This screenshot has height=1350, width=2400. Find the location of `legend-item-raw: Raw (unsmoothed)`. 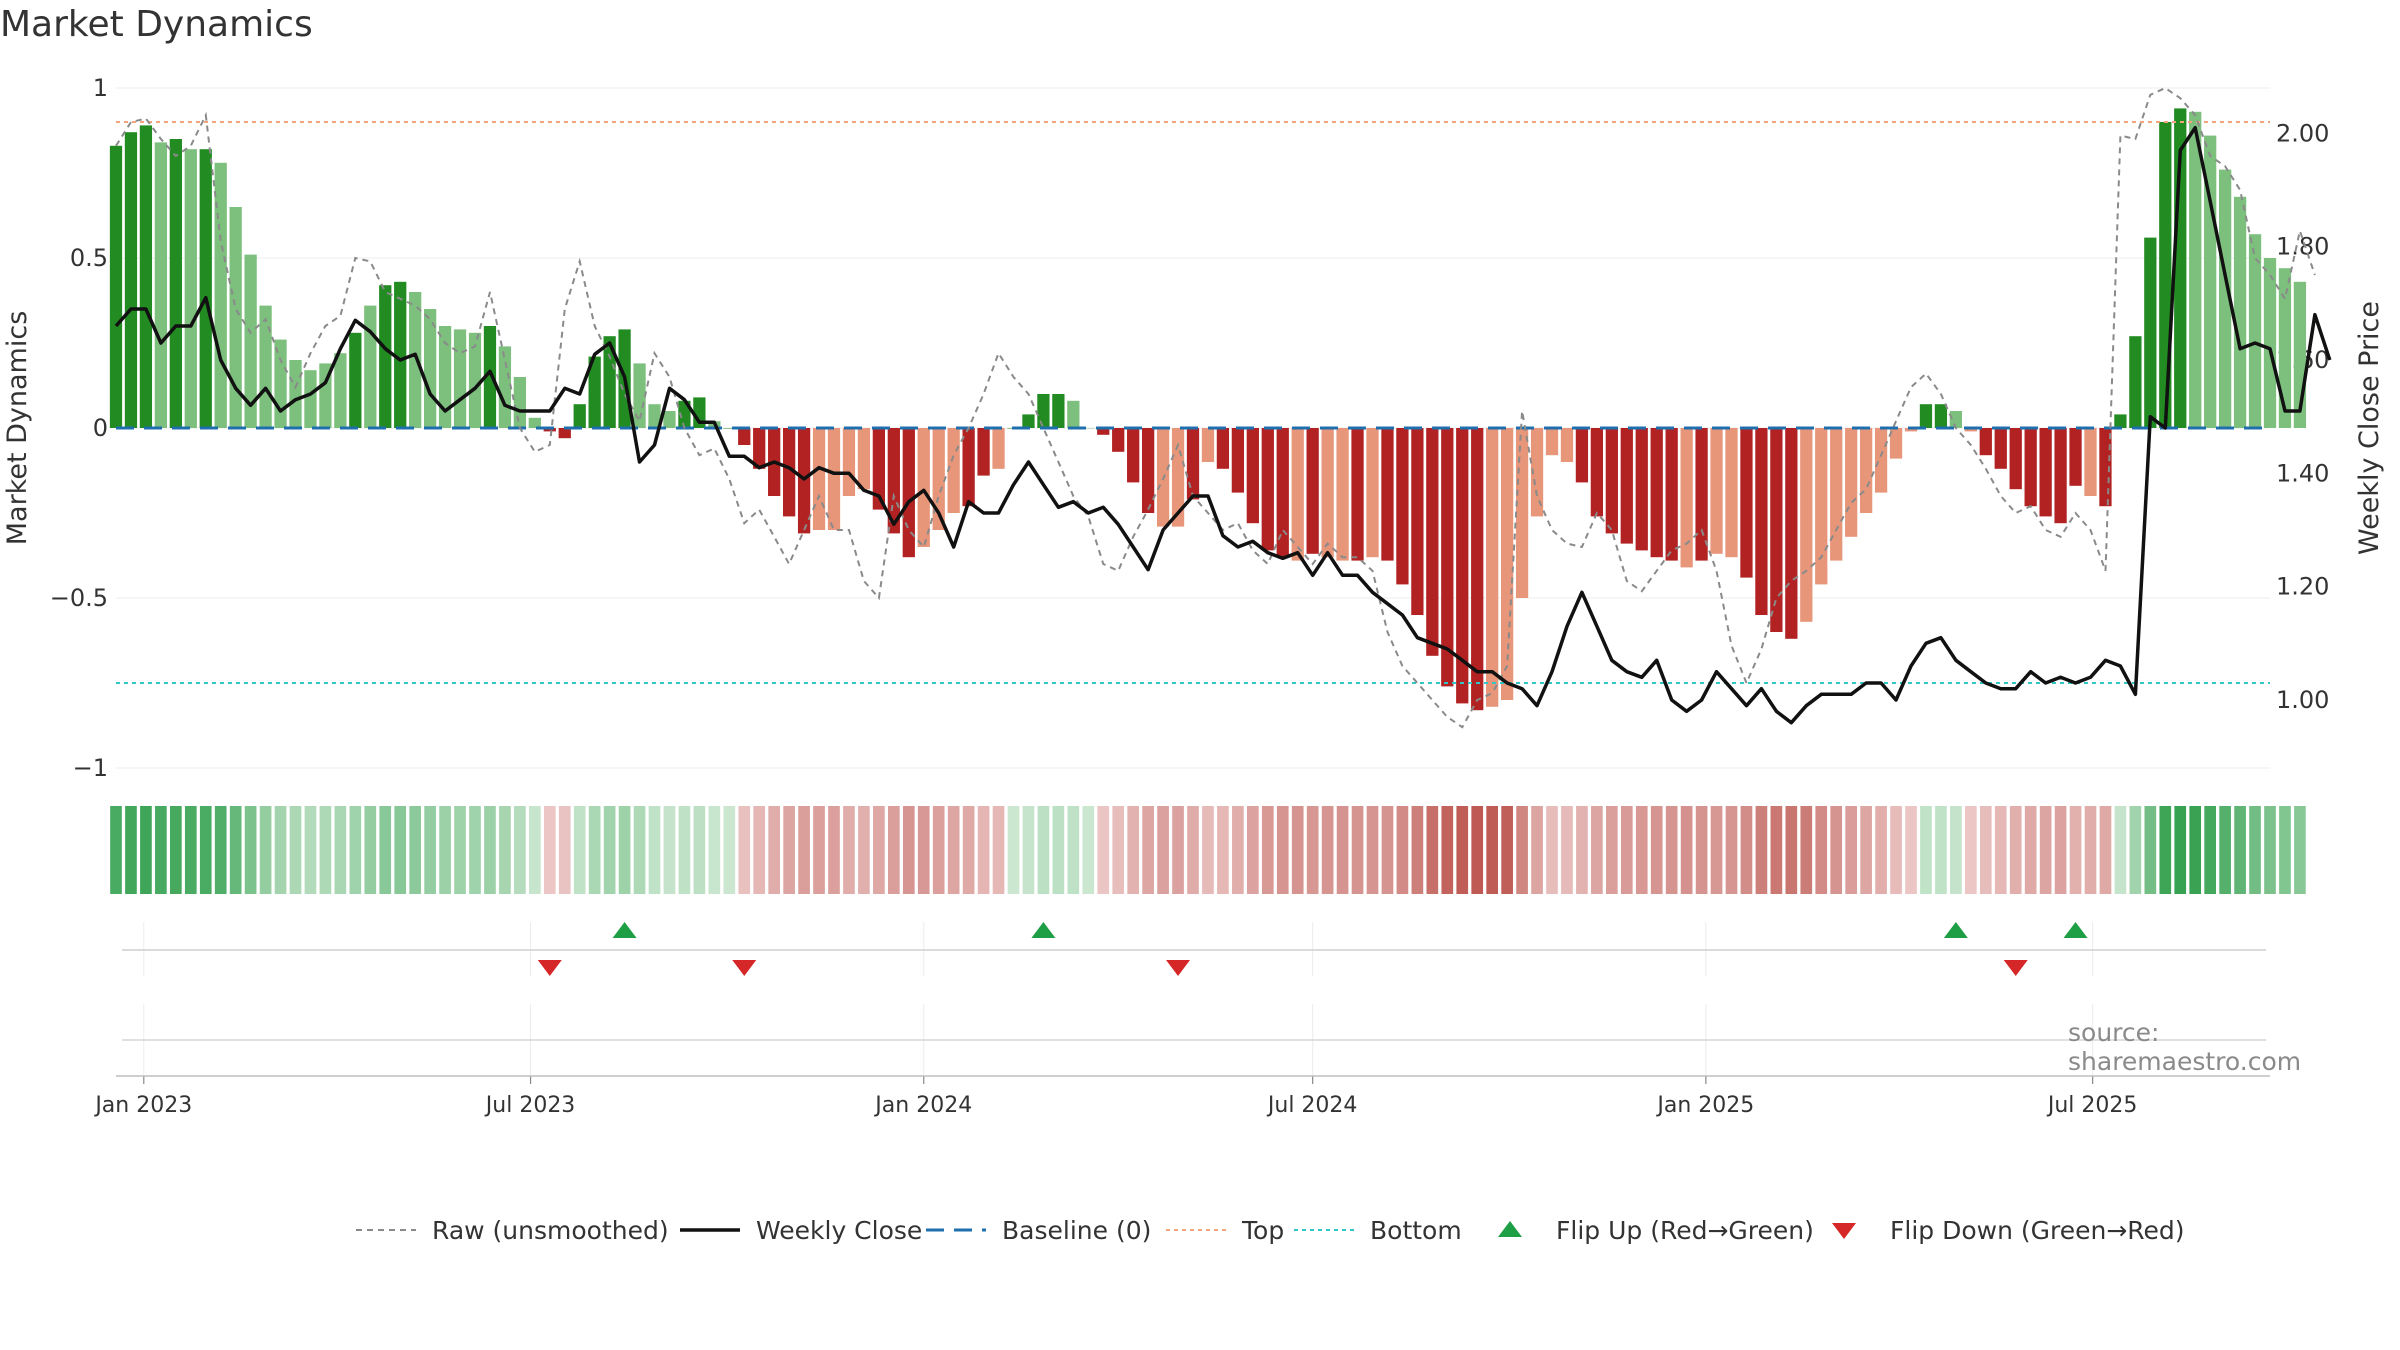

legend-item-raw: Raw (unsmoothed) is located at coordinates (511, 1230).